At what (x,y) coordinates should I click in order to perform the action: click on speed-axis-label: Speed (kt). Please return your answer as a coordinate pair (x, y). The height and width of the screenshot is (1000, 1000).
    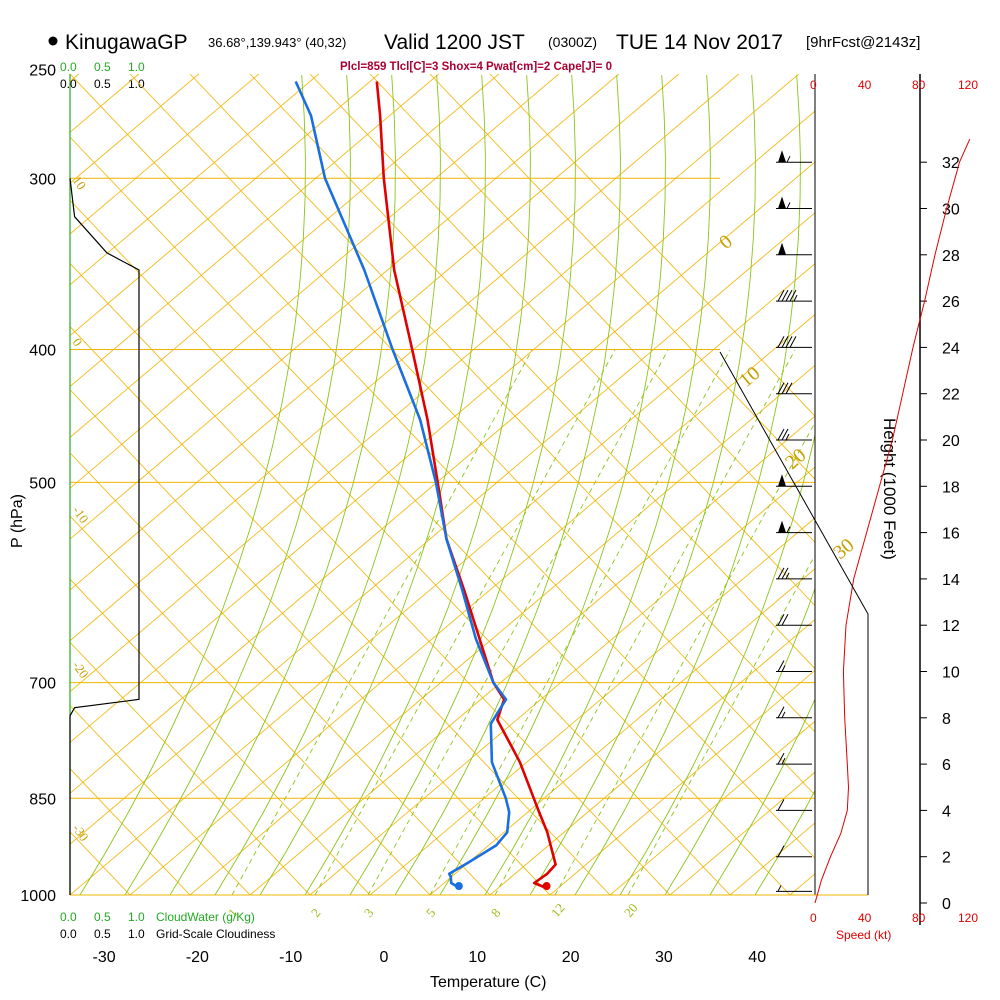
    Looking at the image, I should click on (863, 935).